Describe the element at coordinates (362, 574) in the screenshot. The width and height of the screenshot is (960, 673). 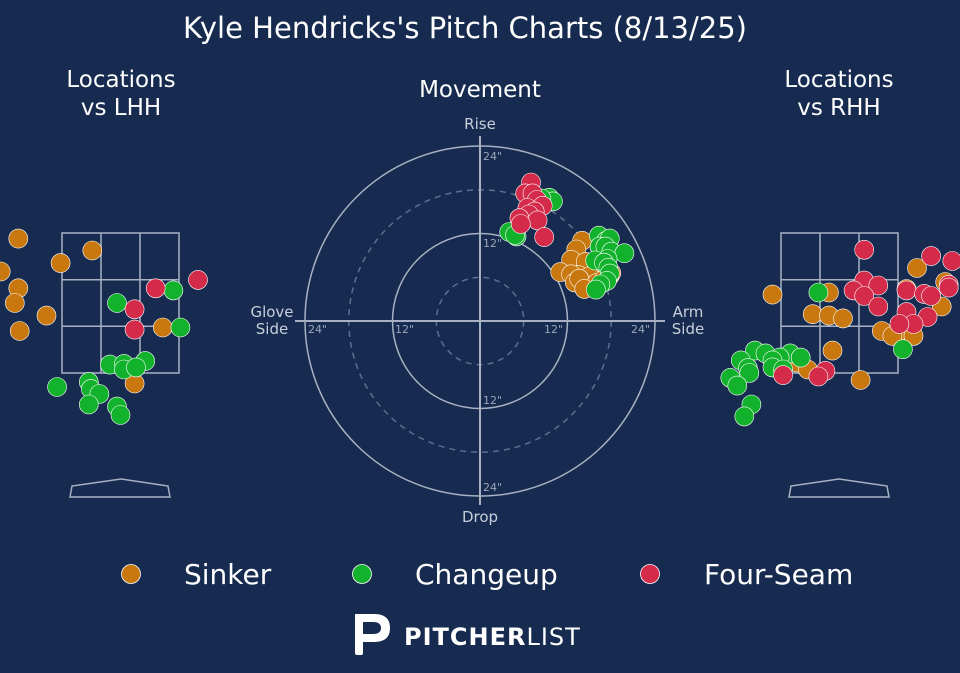
I see `legend-marker-changeup` at that location.